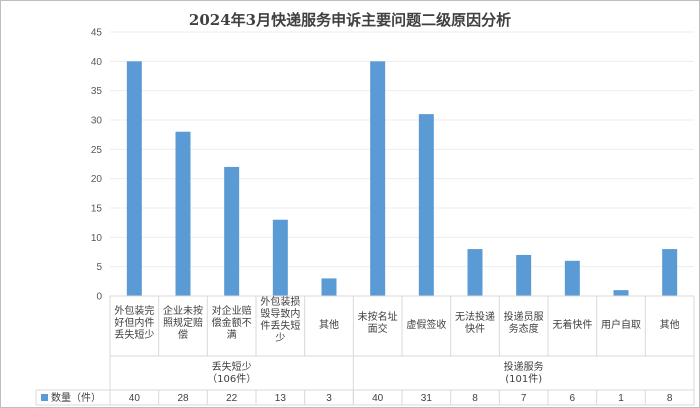 The image size is (700, 408). I want to click on y-tick-label: 20, so click(97, 179).